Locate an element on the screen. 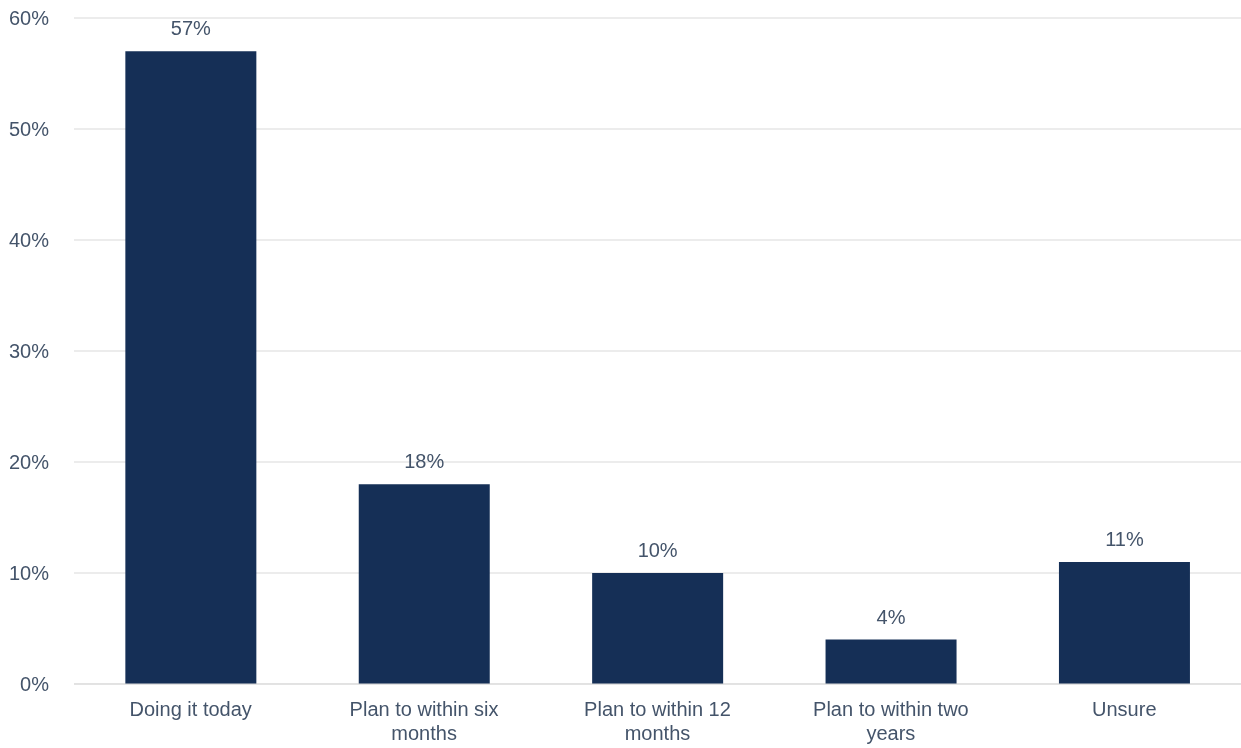 The image size is (1241, 748). data-label: 10% is located at coordinates (657, 550).